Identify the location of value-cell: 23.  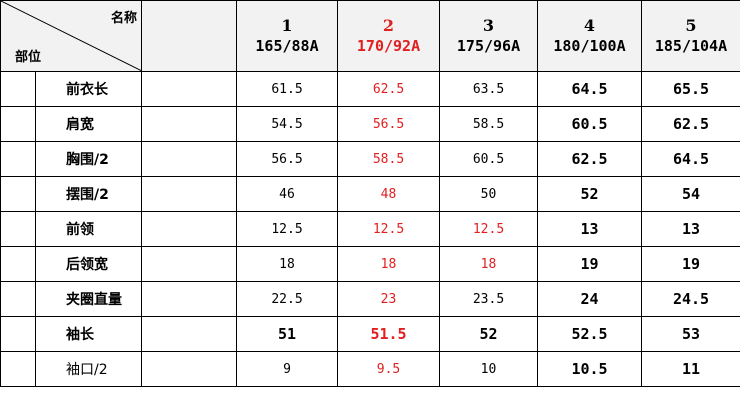
(388, 299).